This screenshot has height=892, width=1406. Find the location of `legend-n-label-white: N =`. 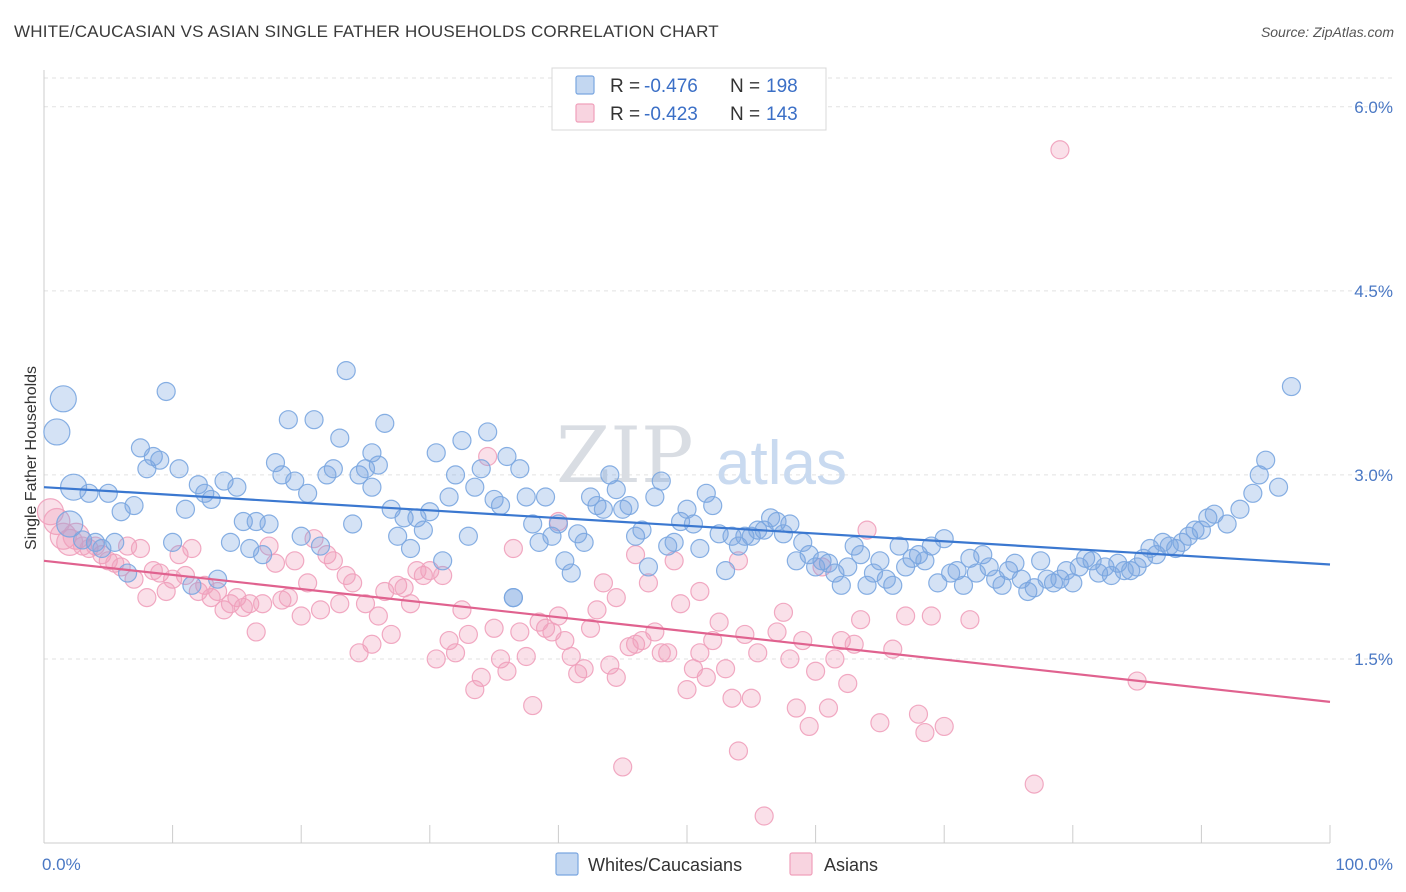

legend-n-label-white: N = is located at coordinates (745, 86).